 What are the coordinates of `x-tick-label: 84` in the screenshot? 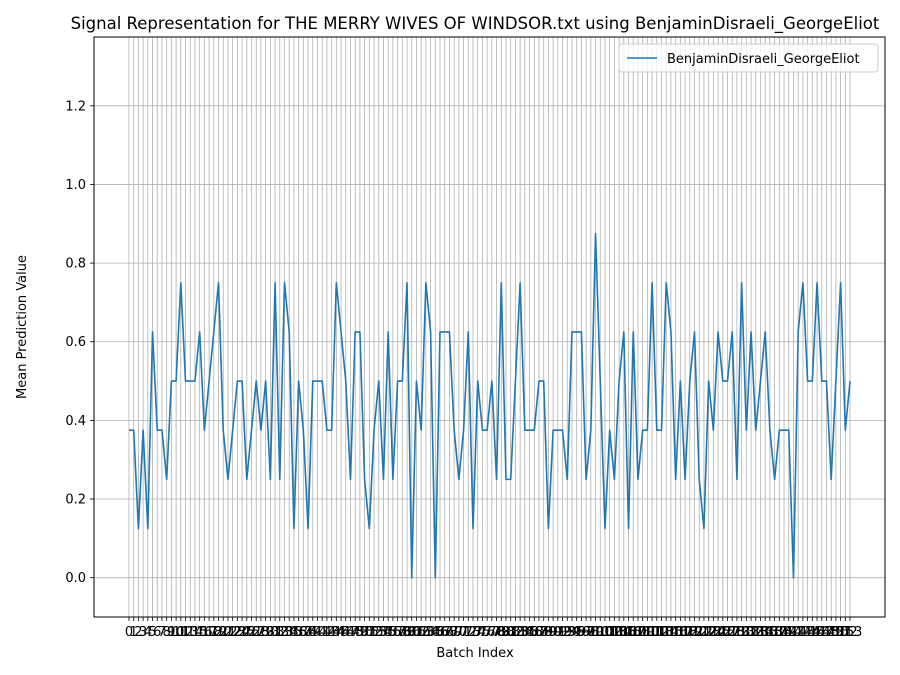 It's located at (525, 632).